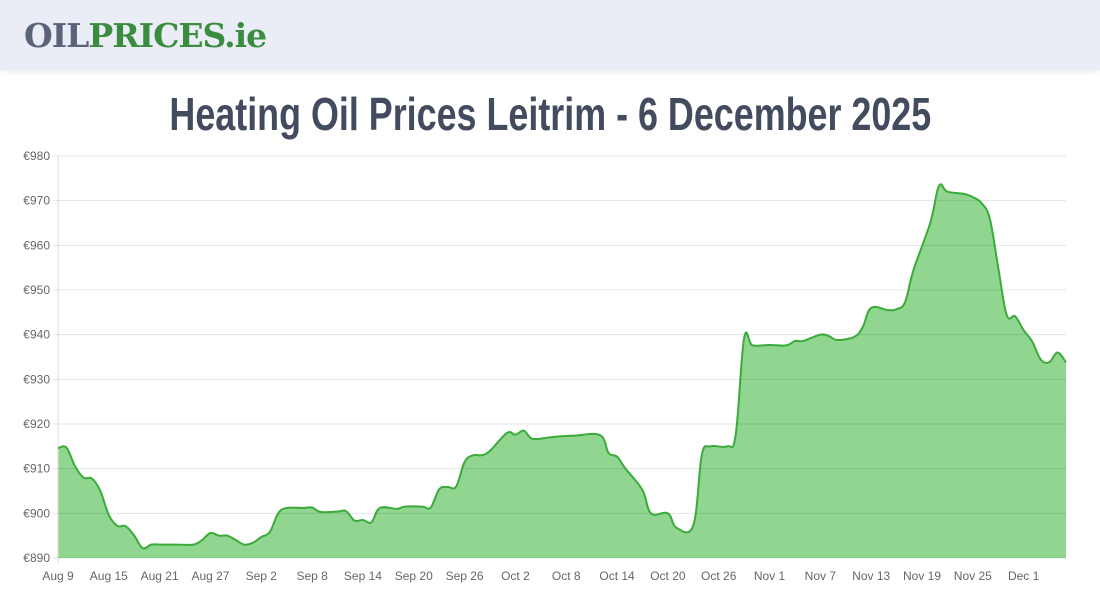 The width and height of the screenshot is (1100, 600). Describe the element at coordinates (36, 290) in the screenshot. I see `y-tick-label: €950` at that location.